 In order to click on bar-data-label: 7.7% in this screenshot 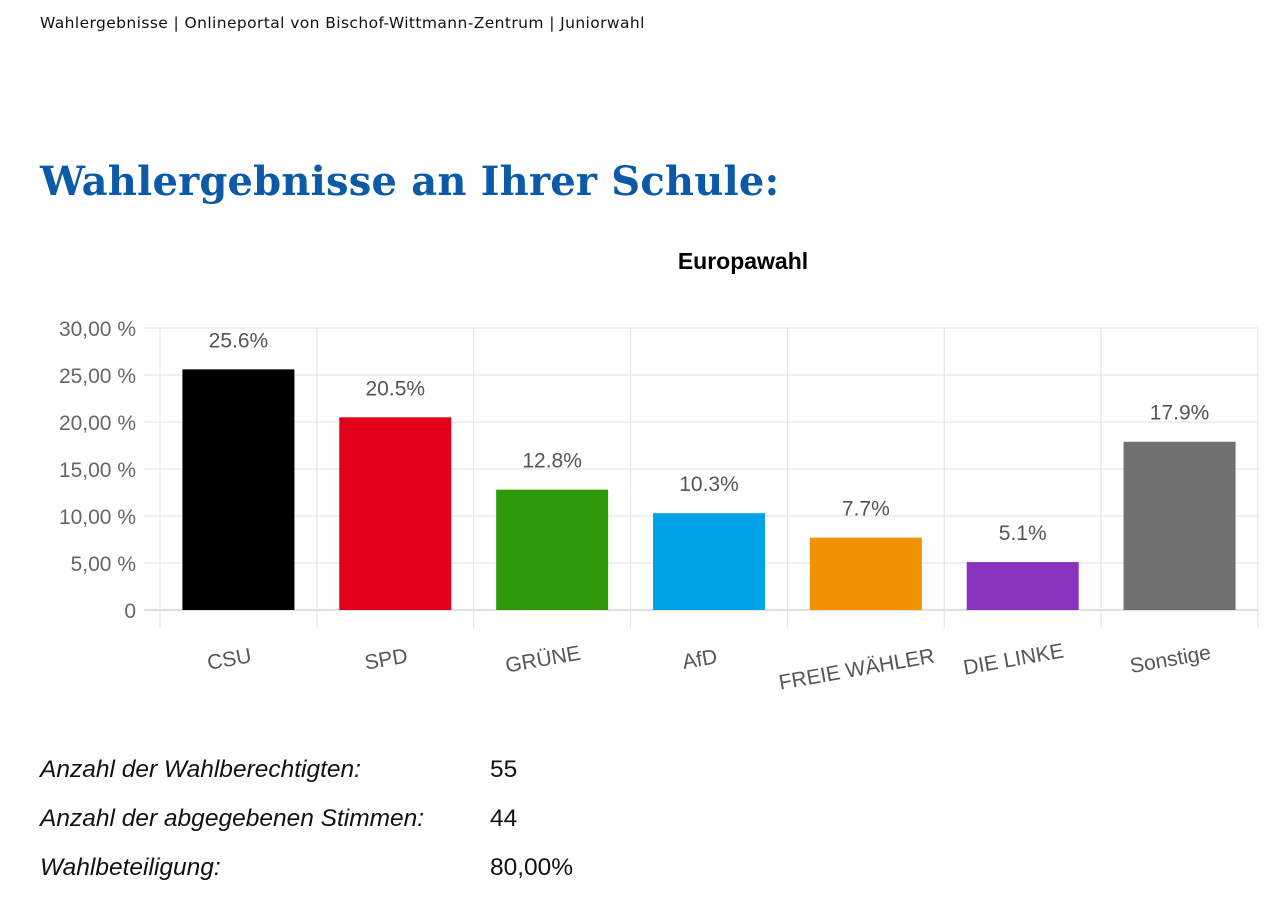, I will do `click(866, 509)`.